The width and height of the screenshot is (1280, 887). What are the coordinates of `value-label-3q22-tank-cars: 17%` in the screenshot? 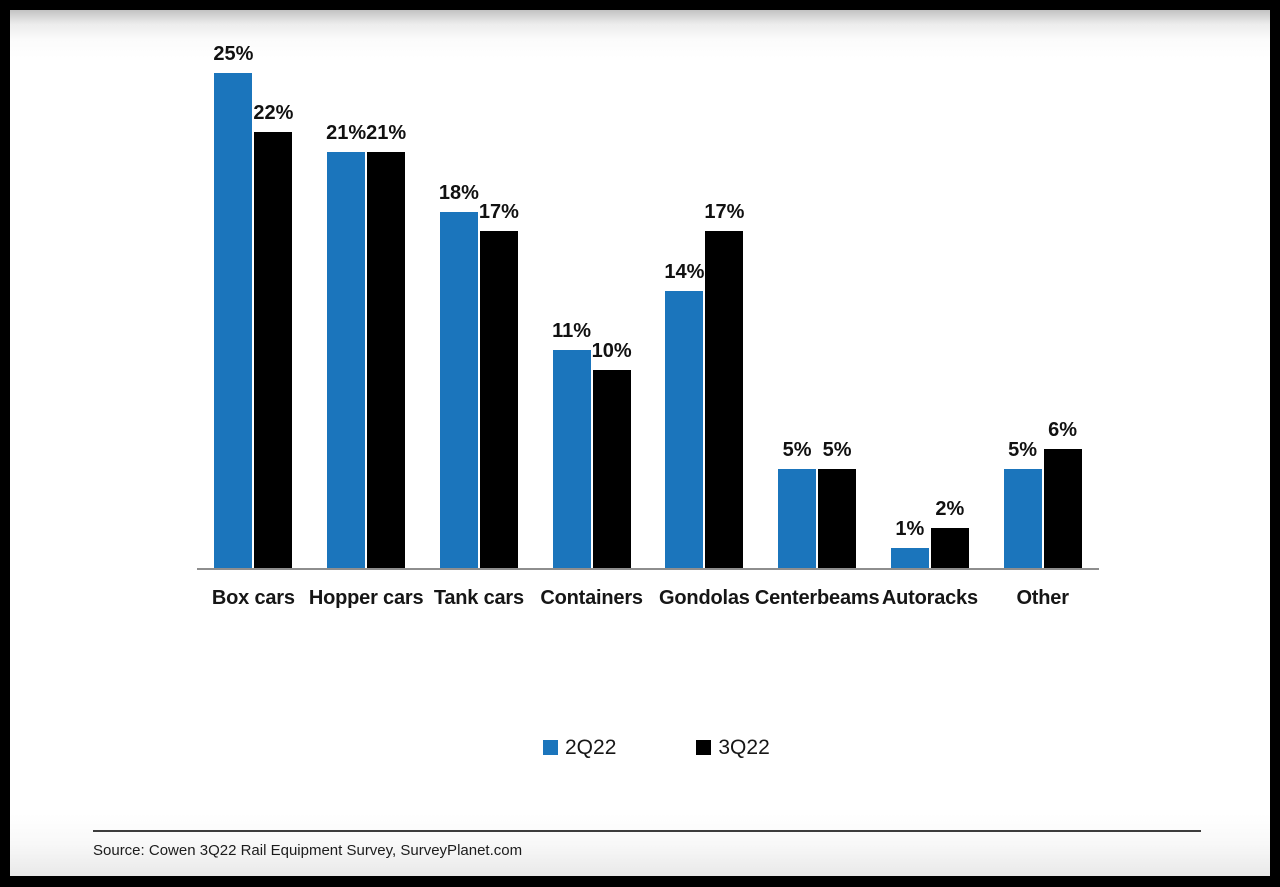 It's located at (498, 212).